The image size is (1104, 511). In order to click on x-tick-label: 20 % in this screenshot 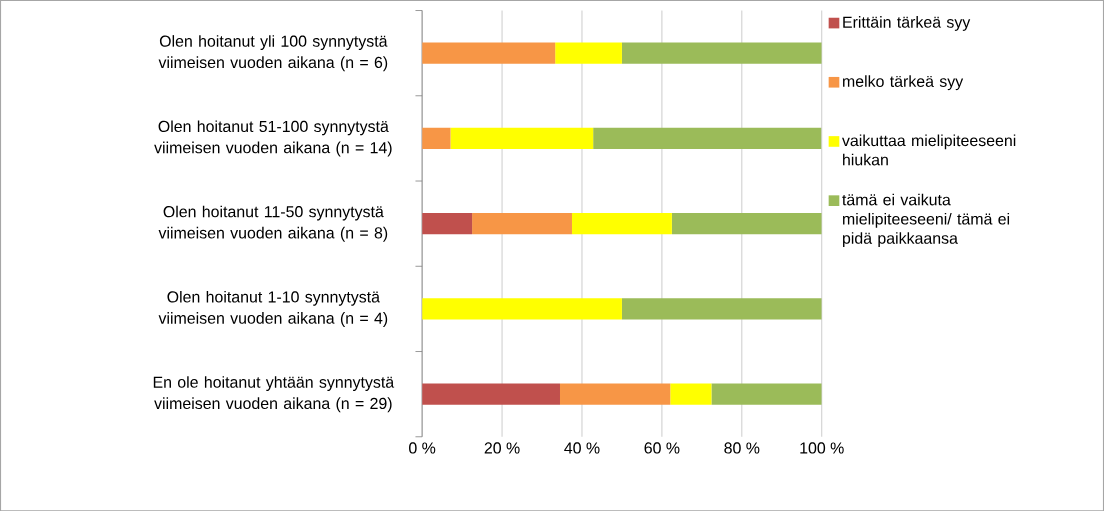, I will do `click(502, 448)`.